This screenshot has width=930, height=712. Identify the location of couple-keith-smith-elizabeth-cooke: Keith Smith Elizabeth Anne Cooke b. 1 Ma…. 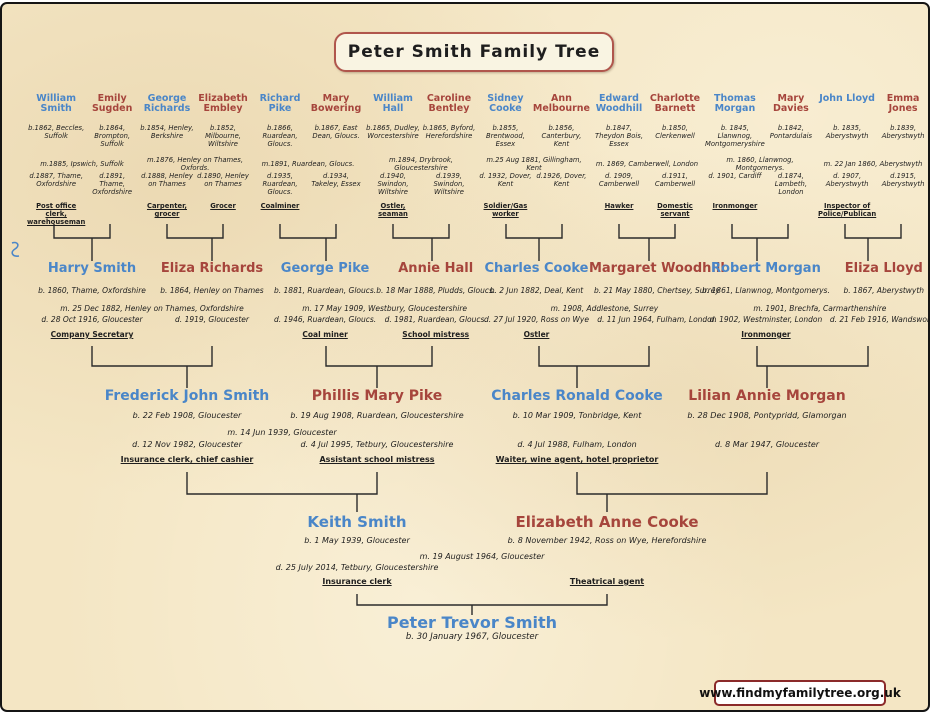
(482, 550).